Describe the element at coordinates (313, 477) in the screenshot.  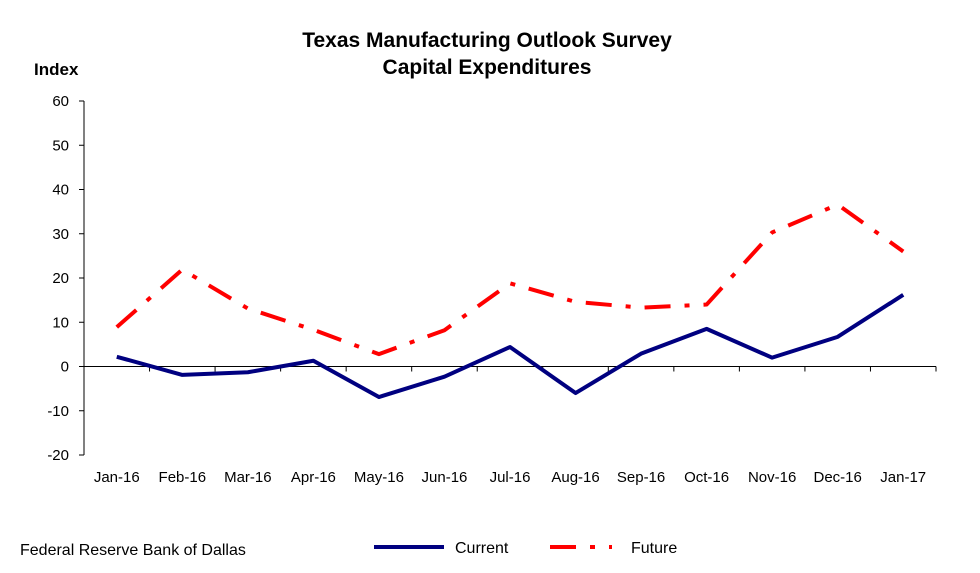
I see `x-tick-label: Apr-16` at that location.